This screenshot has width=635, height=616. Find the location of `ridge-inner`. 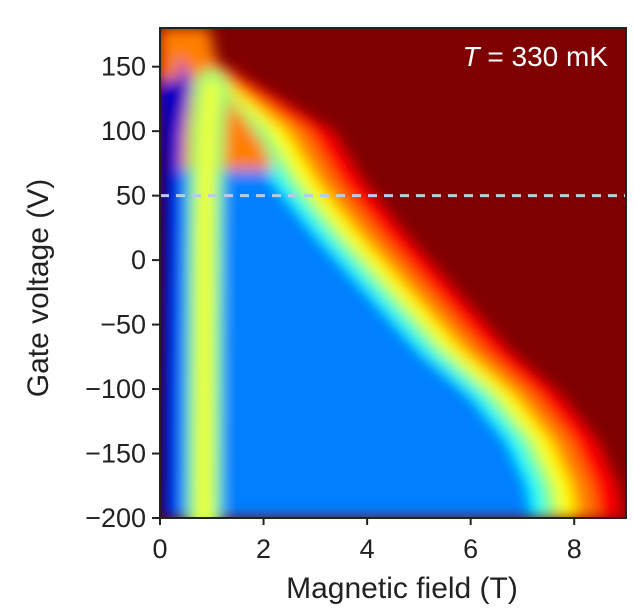

ridge-inner is located at coordinates (208, 298).